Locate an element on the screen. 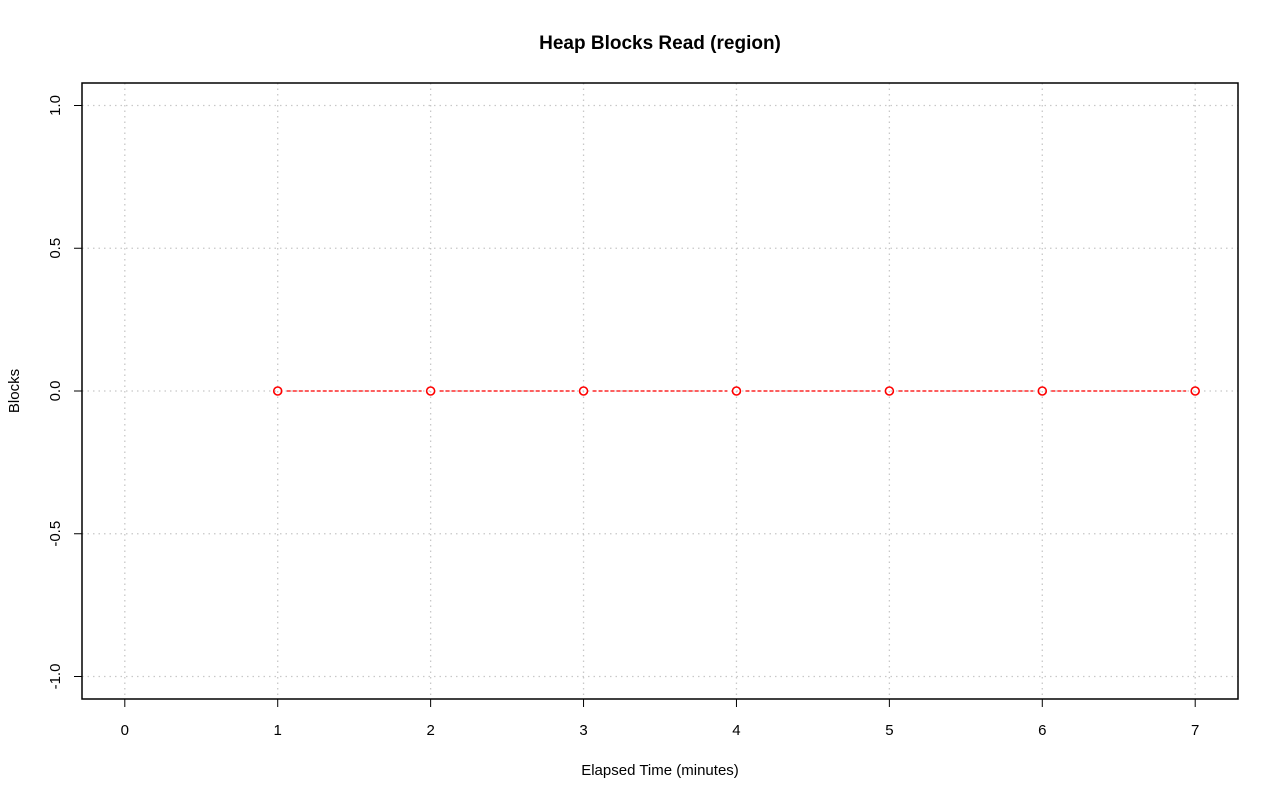  x-tick-label: 5 is located at coordinates (889, 730).